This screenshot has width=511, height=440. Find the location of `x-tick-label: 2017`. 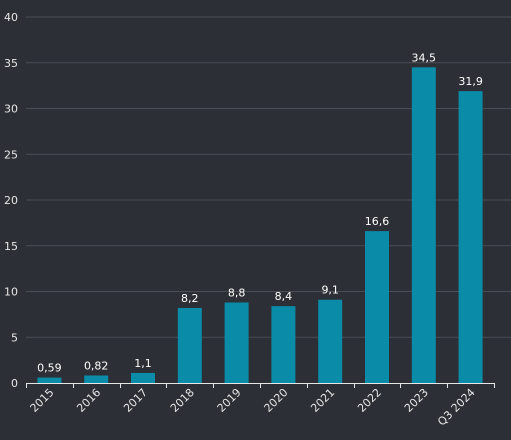

x-tick-label: 2017 is located at coordinates (135, 400).